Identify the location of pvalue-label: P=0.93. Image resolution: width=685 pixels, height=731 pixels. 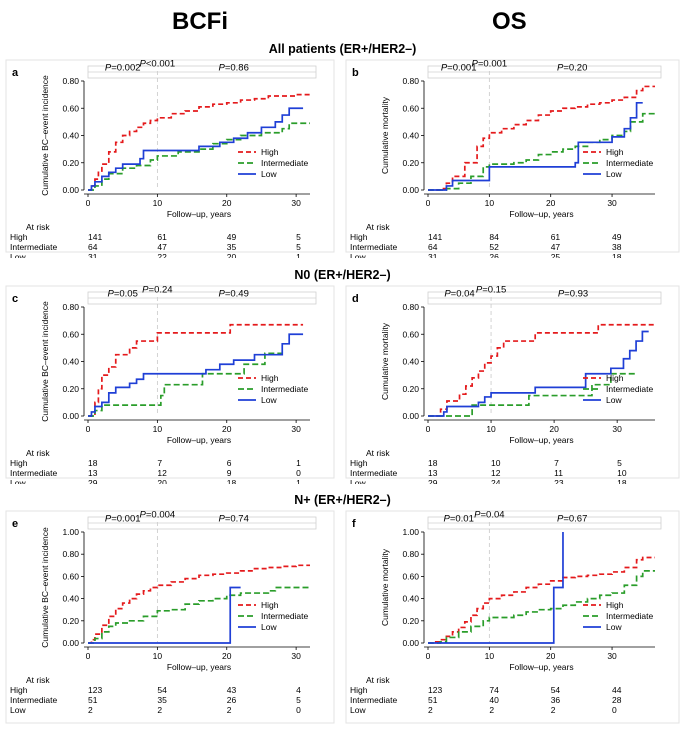
(573, 294).